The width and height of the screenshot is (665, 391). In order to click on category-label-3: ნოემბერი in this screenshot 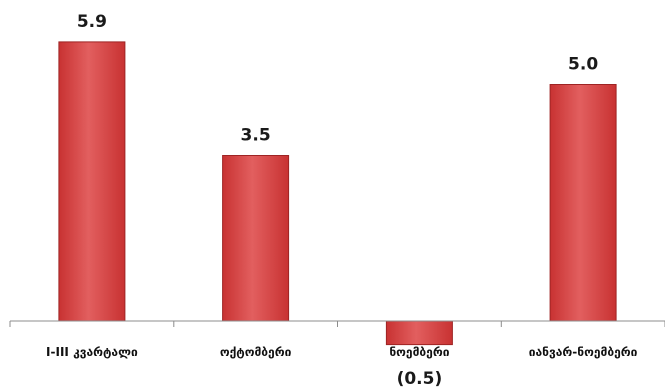, I will do `click(419, 352)`.